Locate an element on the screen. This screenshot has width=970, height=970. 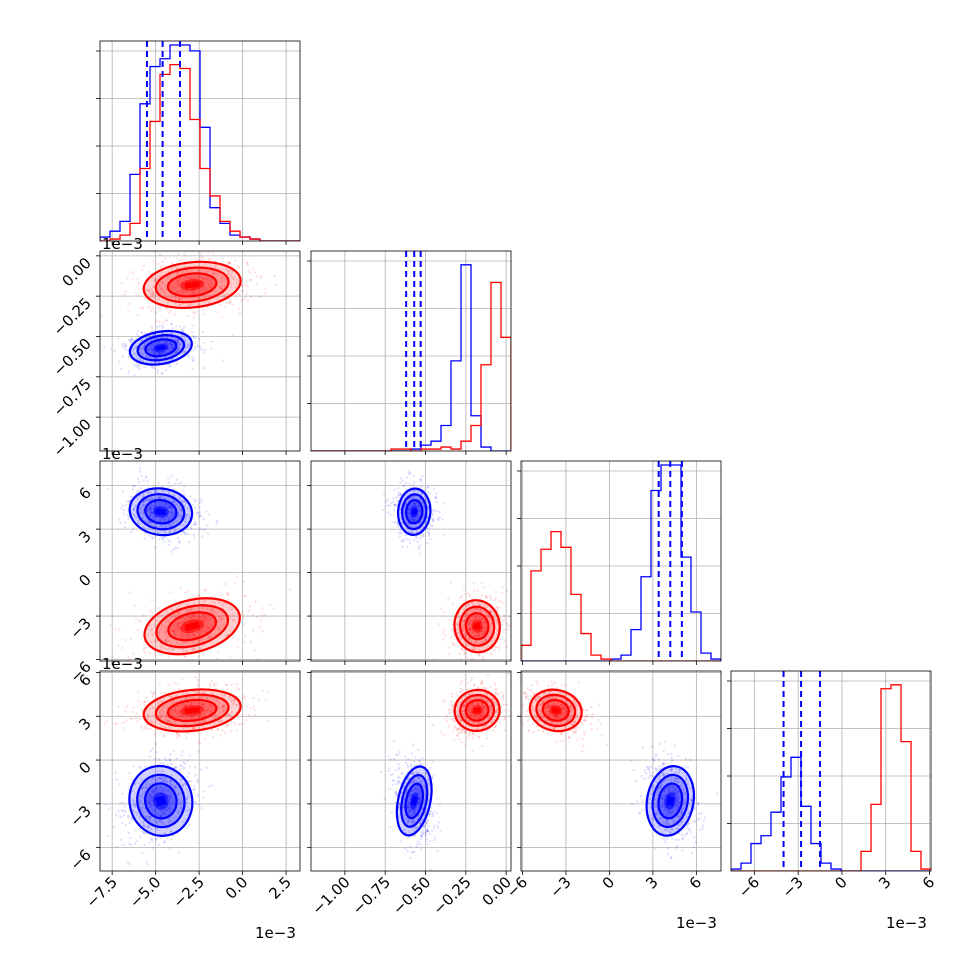
grid is located at coordinates (200, 771).